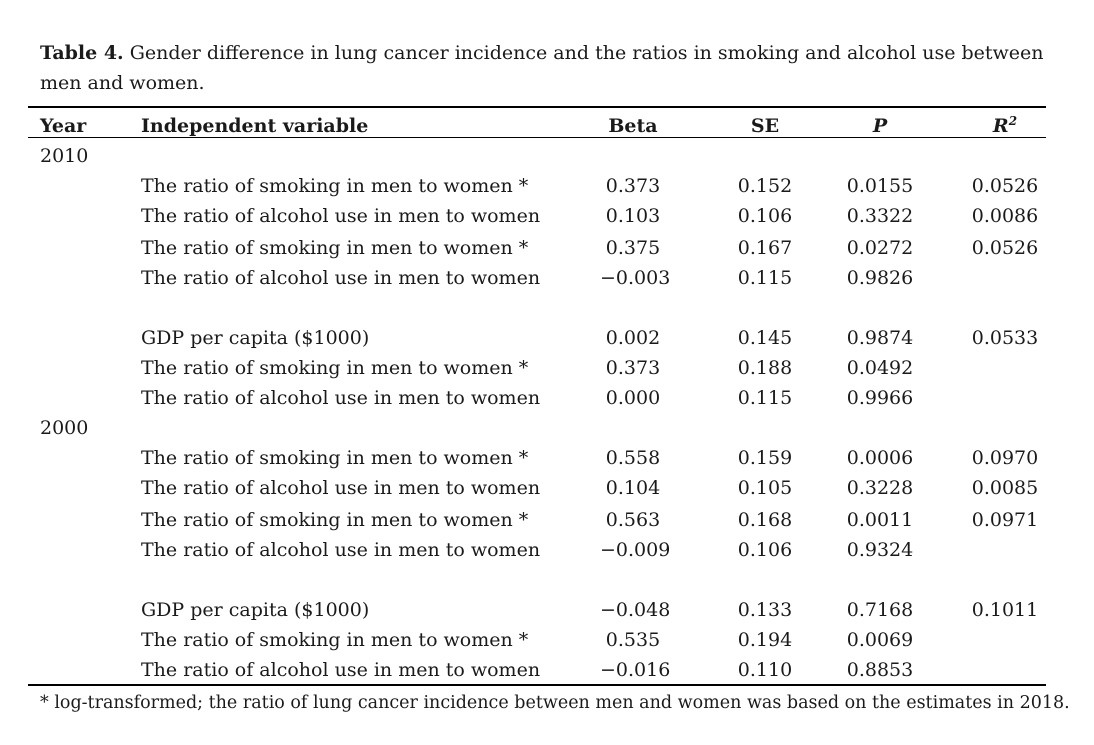 The image size is (1094, 745). Describe the element at coordinates (1005, 458) in the screenshot. I see `cell-r2: 0.0970` at that location.